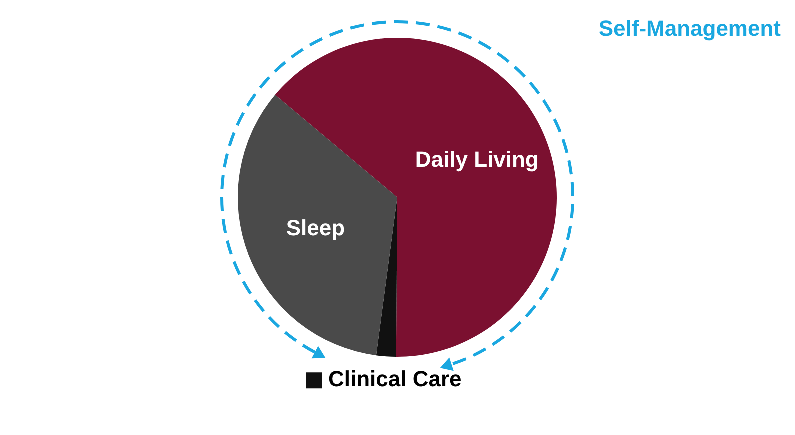 Image resolution: width=795 pixels, height=435 pixels. I want to click on legend-label: Clinical Care, so click(395, 379).